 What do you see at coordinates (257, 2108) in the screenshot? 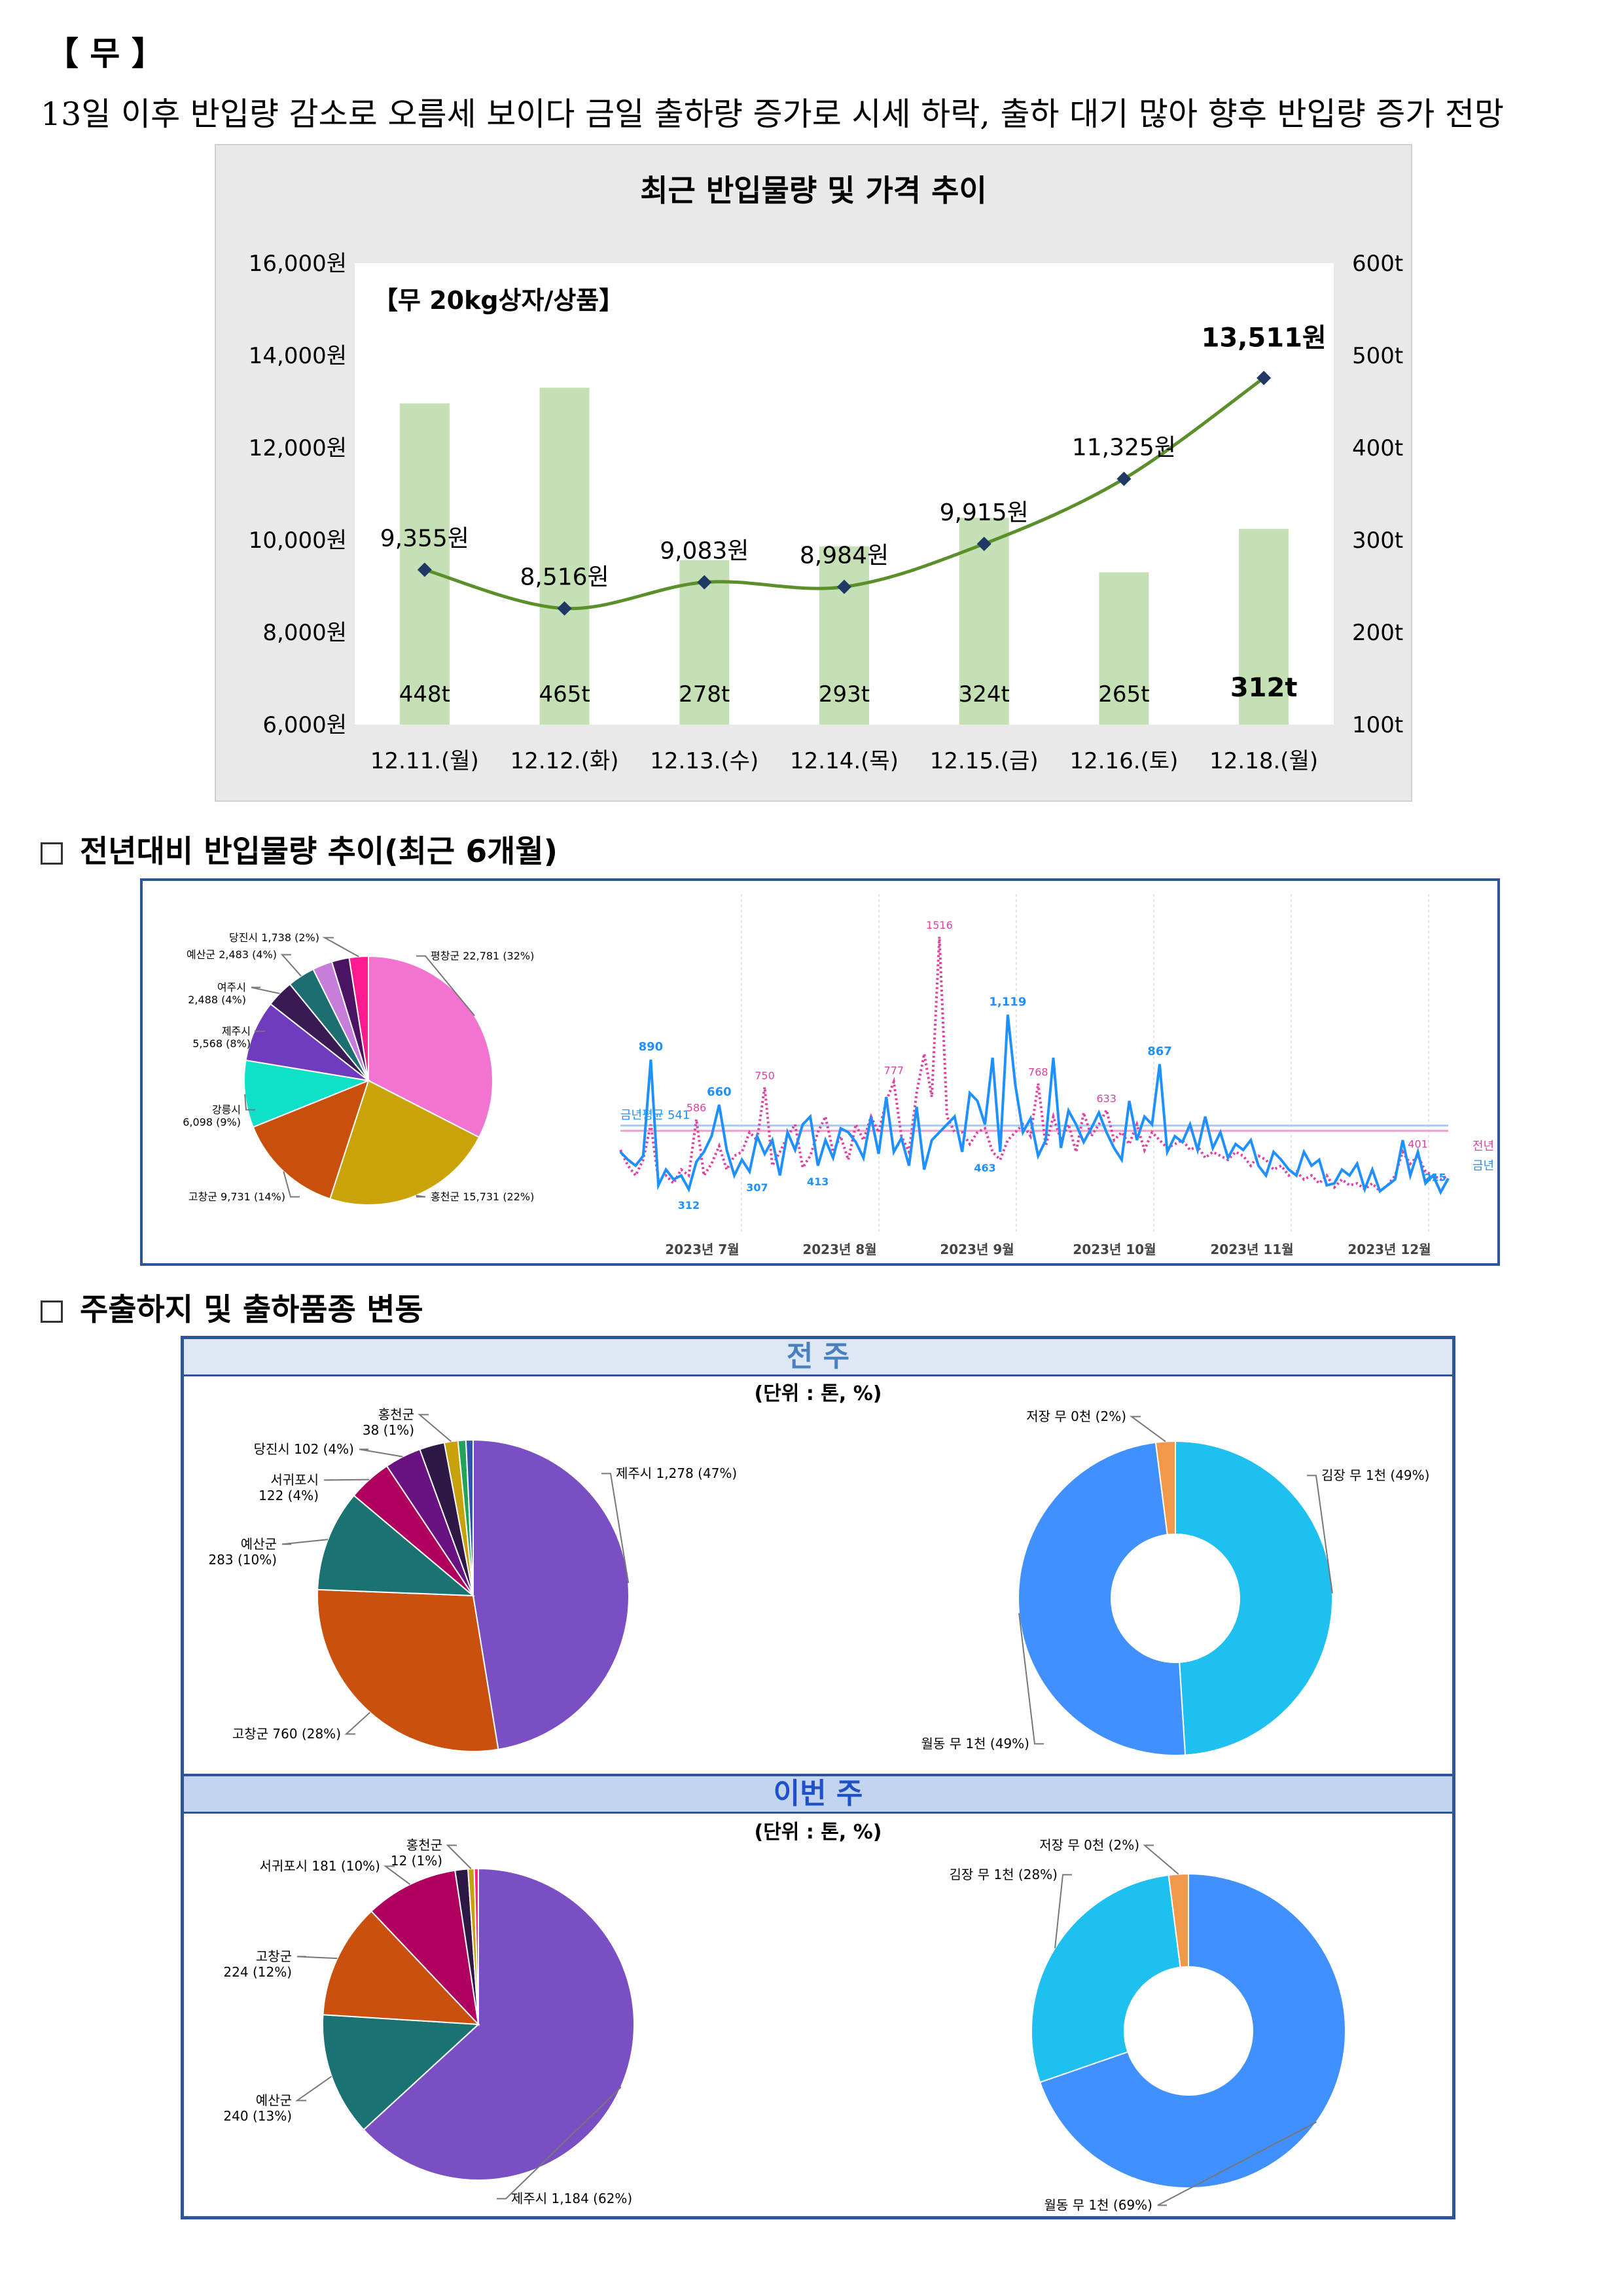
I see `this-origin-label: 예산군 240 (13%)` at bounding box center [257, 2108].